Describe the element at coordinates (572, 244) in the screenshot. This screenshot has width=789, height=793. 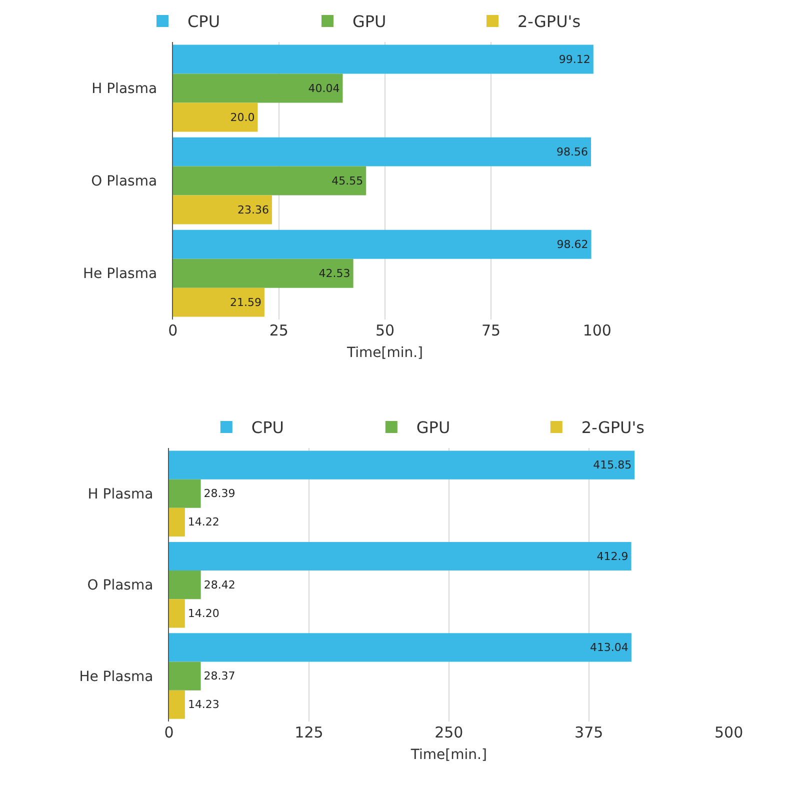
I see `data-label: 98.62` at that location.